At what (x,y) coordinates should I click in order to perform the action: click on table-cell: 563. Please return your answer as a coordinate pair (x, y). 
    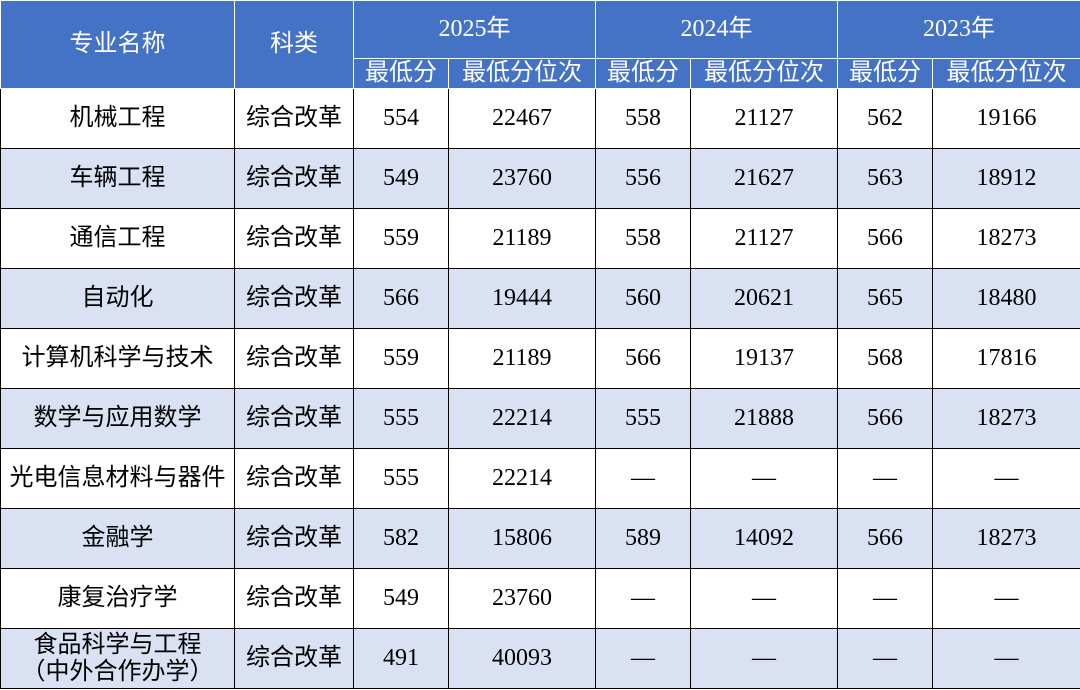
    Looking at the image, I should click on (885, 178).